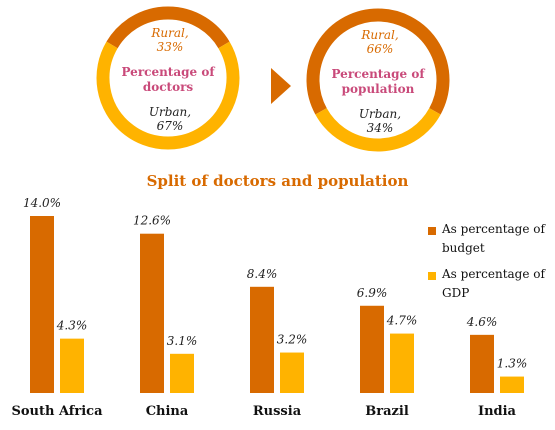  Describe the element at coordinates (262, 274) in the screenshot. I see `data-label: 8.4%` at that location.